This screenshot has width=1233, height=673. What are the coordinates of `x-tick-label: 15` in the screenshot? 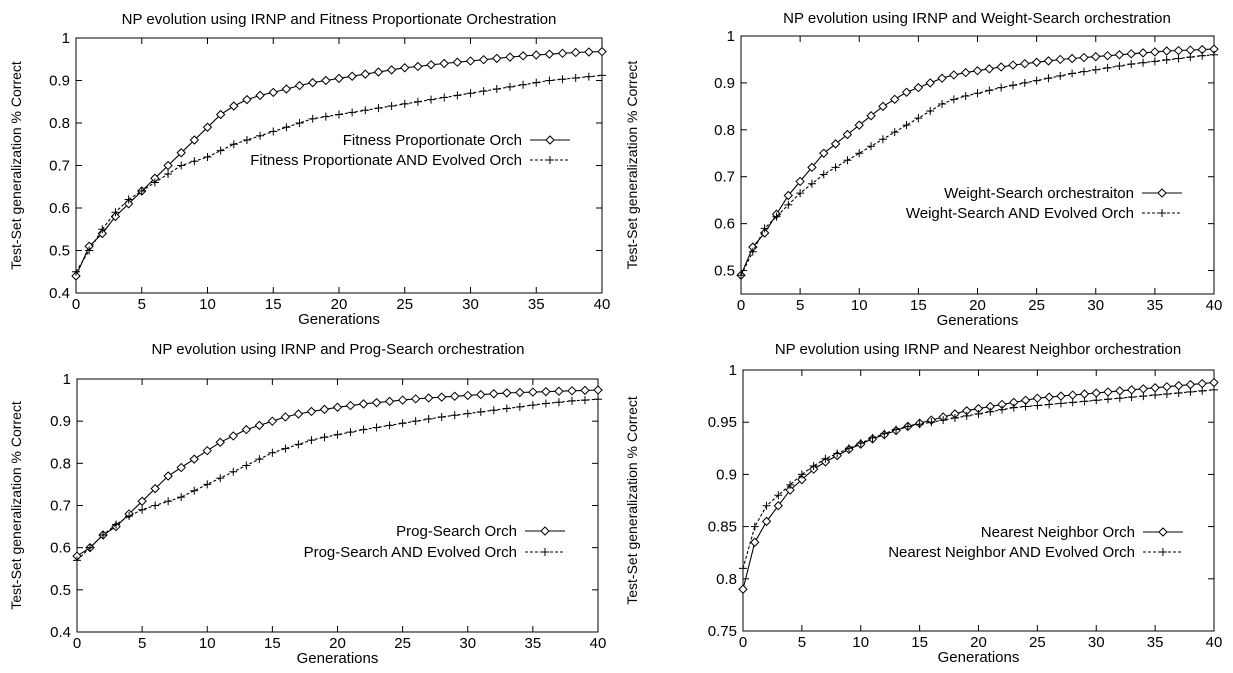 It's located at (918, 305).